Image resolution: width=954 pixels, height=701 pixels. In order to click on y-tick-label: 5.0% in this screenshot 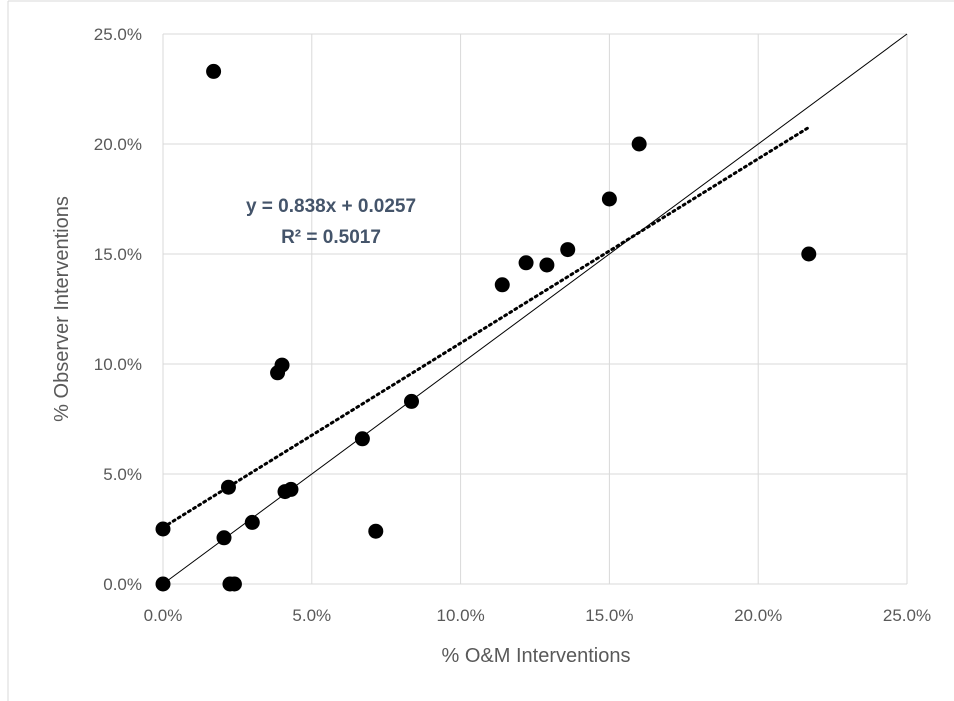, I will do `click(122, 474)`.